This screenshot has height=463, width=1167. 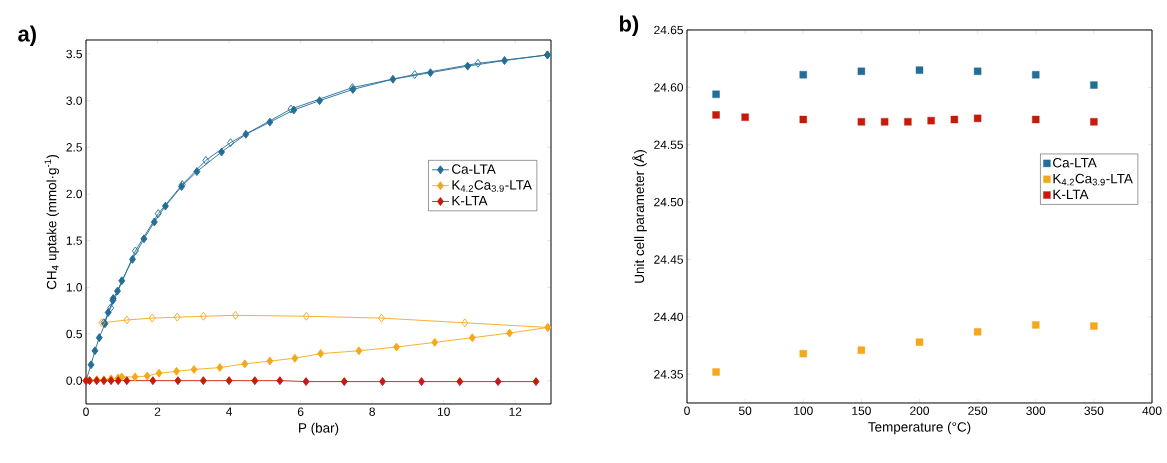 I want to click on x-tick-label: 8, so click(x=372, y=411).